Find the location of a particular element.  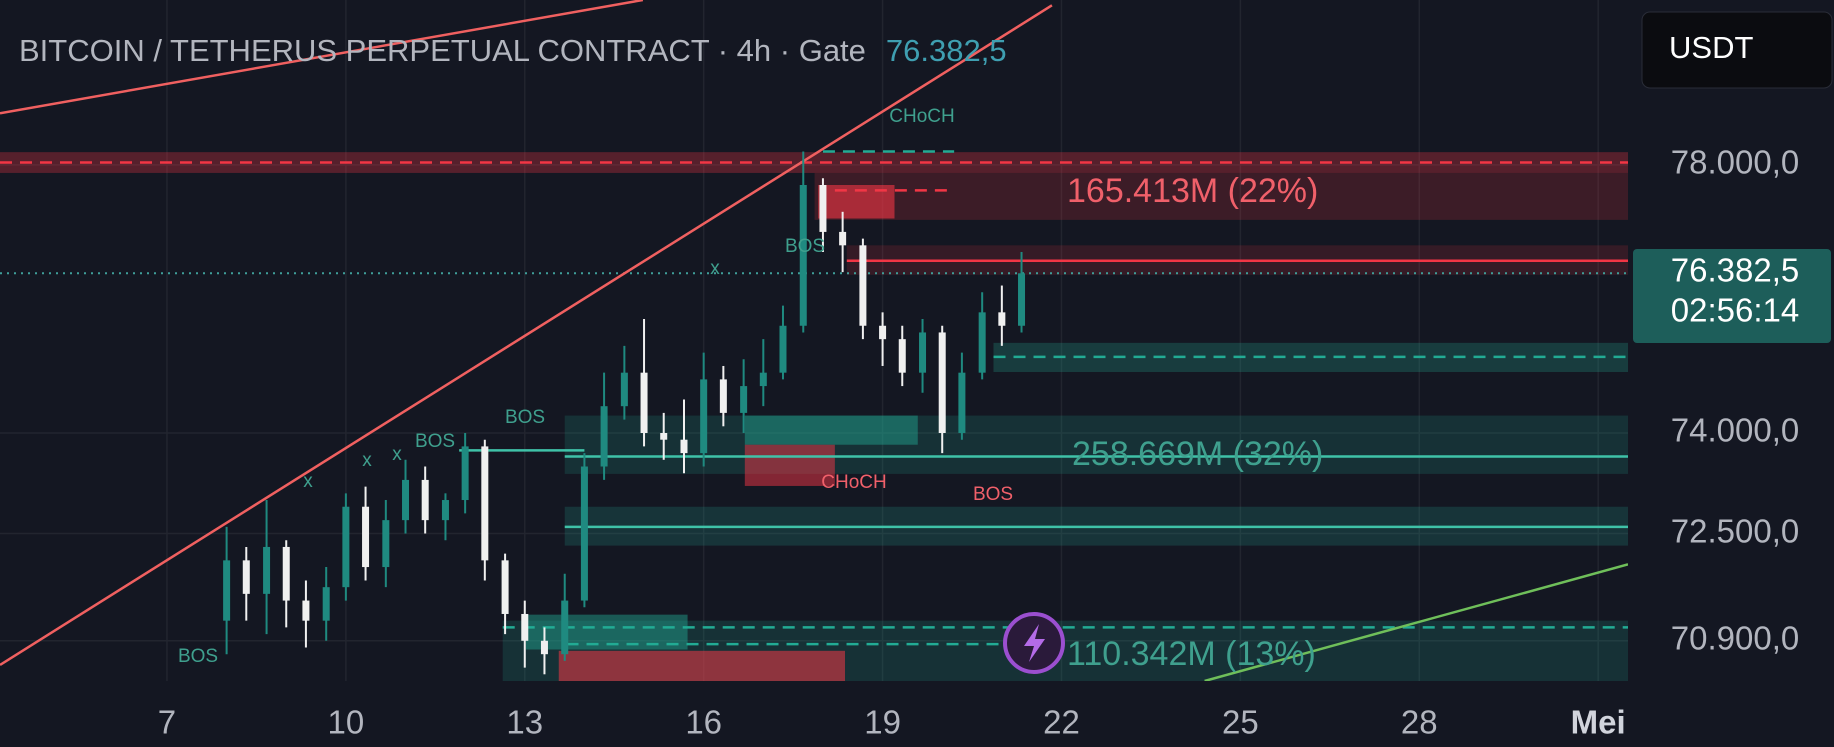

y-tick-label: 78.000,0 is located at coordinates (1735, 162).